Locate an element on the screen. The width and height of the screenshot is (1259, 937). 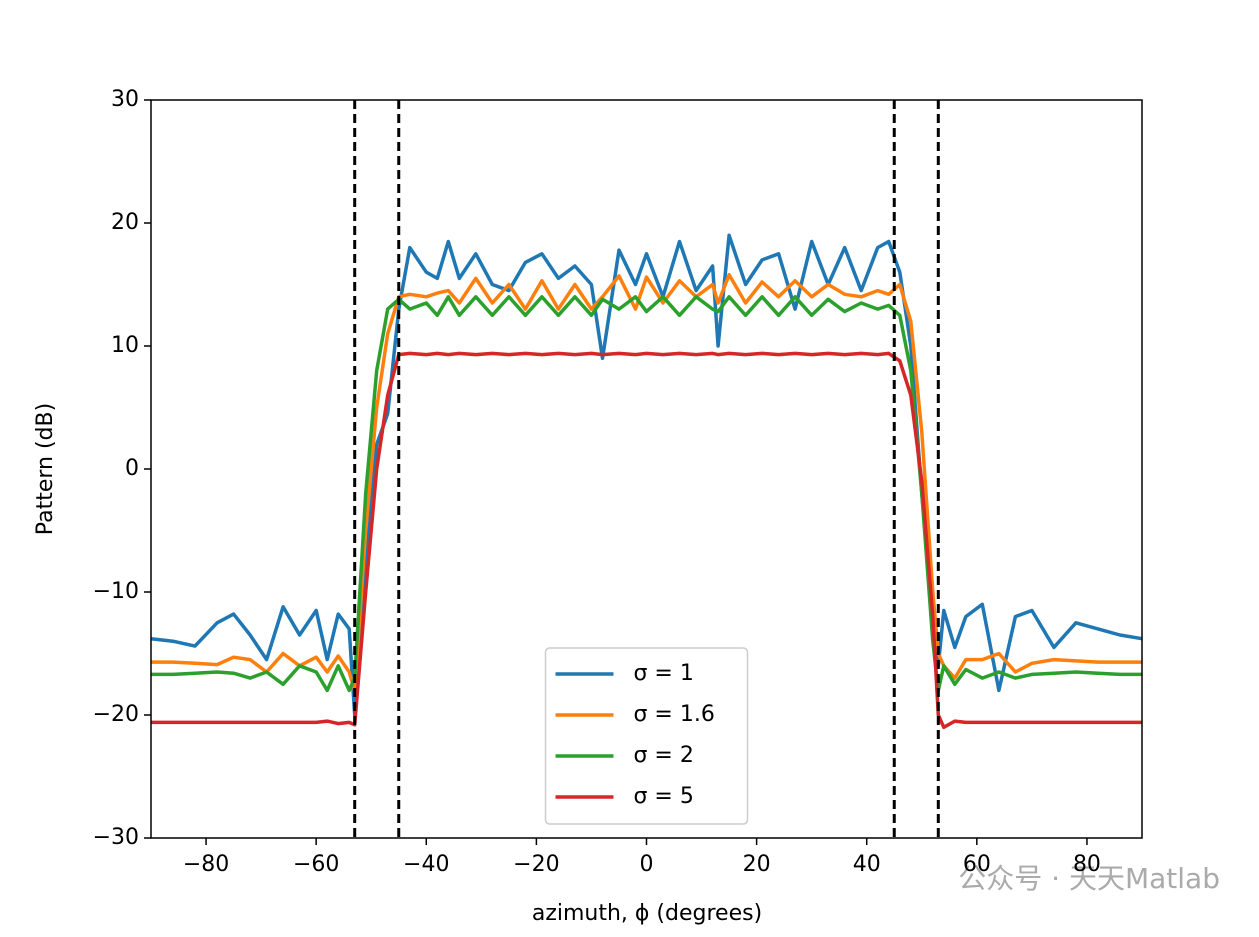
legend-label: σ = 5 is located at coordinates (664, 796).